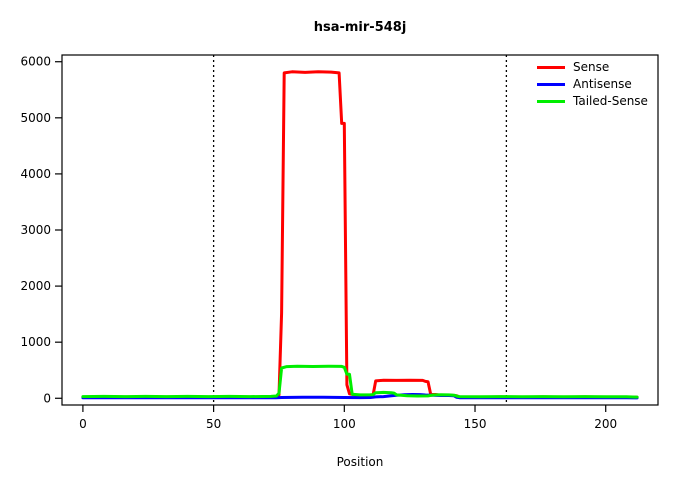  What do you see at coordinates (475, 424) in the screenshot?
I see `svg-text: 150` at bounding box center [475, 424].